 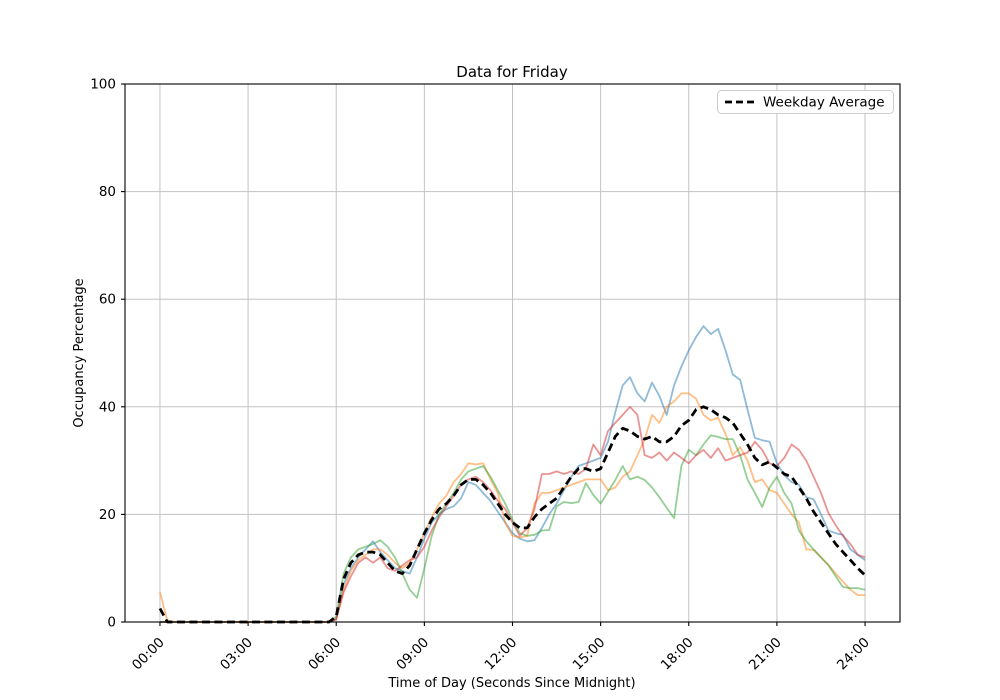 What do you see at coordinates (107, 407) in the screenshot?
I see `y-tick-label-40: 40` at bounding box center [107, 407].